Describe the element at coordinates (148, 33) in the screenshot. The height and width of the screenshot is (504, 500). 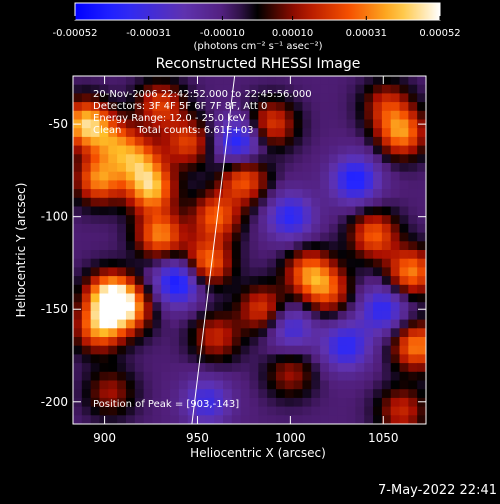
I see `colorbar-tick-label: -0.00031` at that location.